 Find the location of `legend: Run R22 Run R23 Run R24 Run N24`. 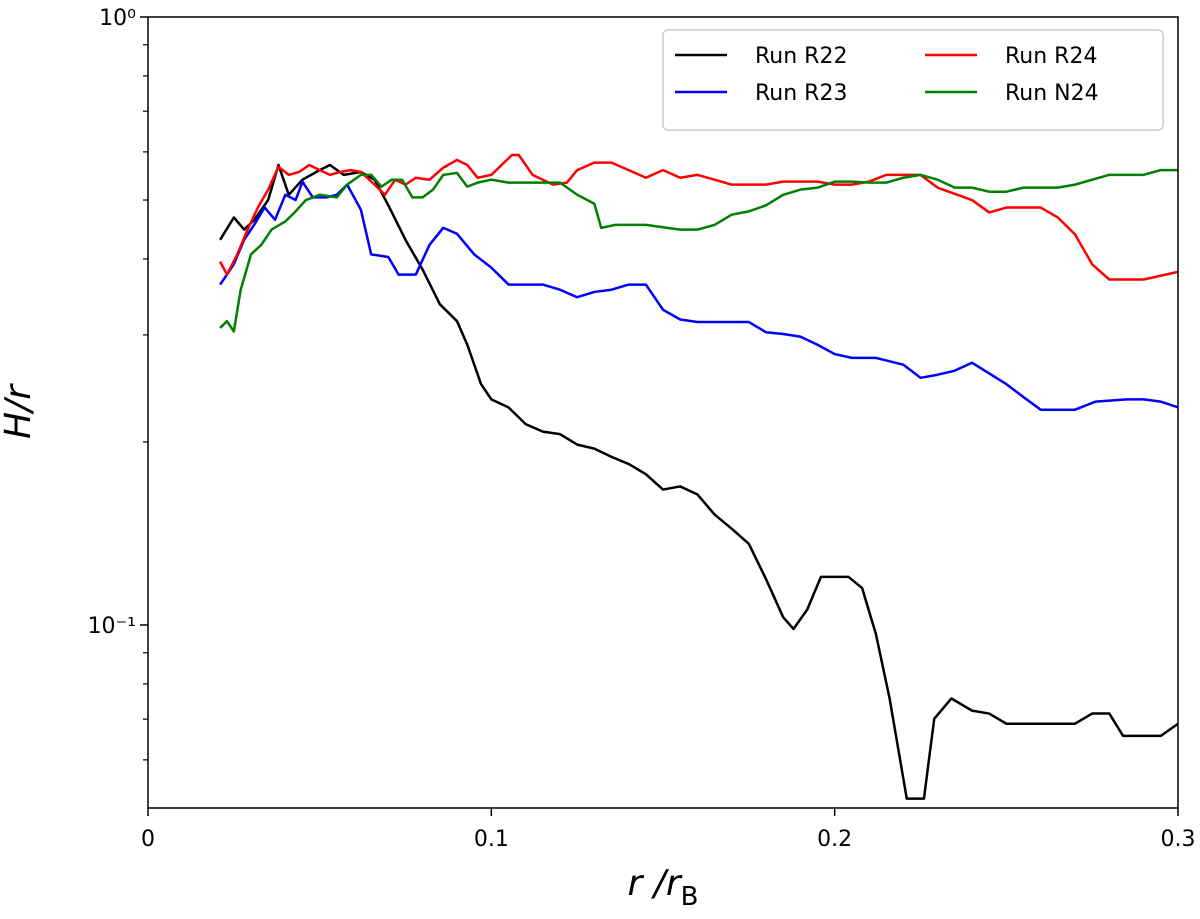

legend: Run R22 Run R23 Run R24 Run N24 is located at coordinates (913, 80).